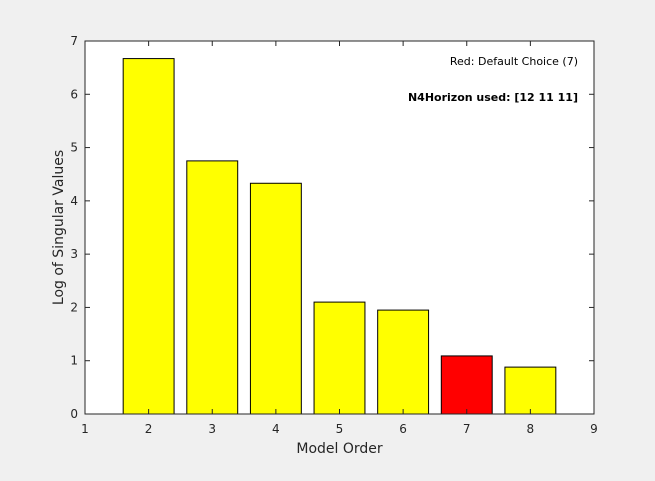  I want to click on x-tick-label: 1, so click(85, 429).